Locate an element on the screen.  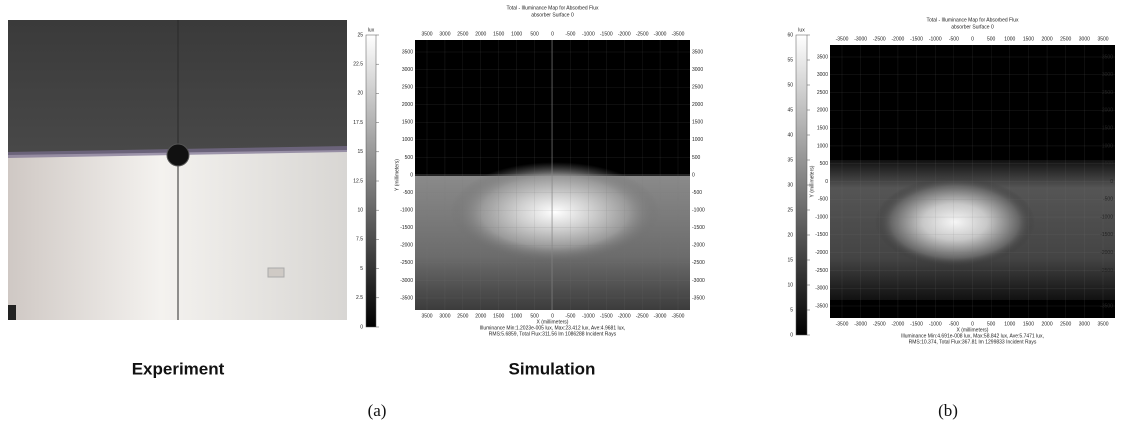
colorbar-tick-label: 2.5 is located at coordinates (359, 298).